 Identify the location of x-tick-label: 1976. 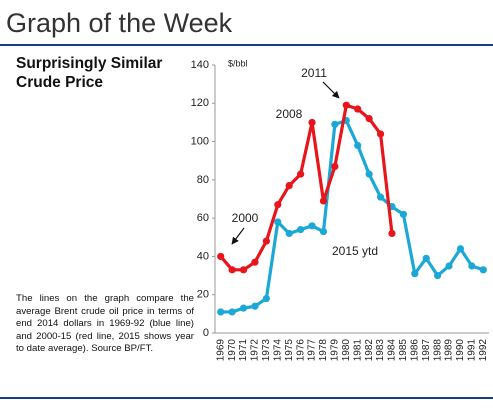
(300, 350).